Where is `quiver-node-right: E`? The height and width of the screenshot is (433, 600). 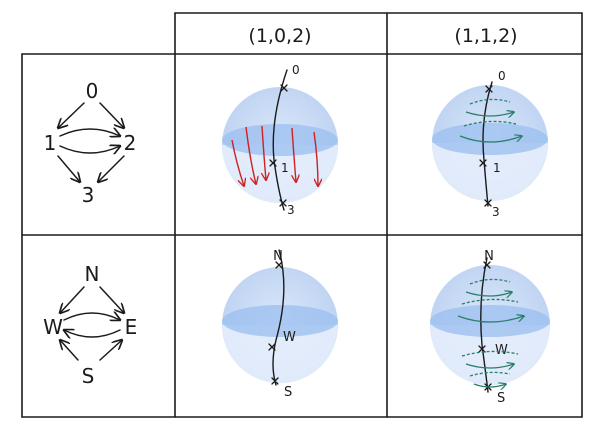 quiver-node-right: E is located at coordinates (131, 327).